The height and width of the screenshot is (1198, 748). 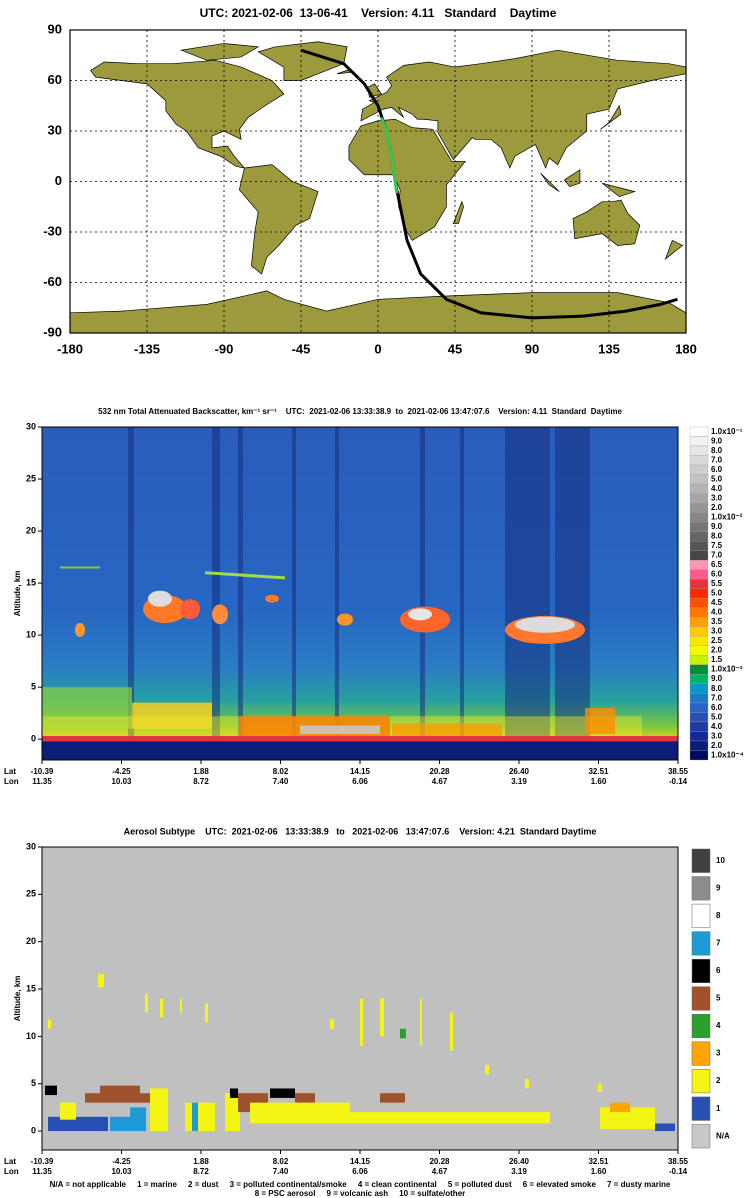 I want to click on legend-label: 3, so click(x=718, y=1053).